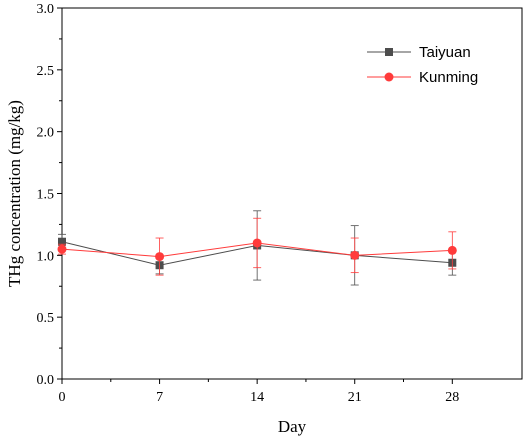  What do you see at coordinates (46, 71) in the screenshot?
I see `y-tick-label: 2.5` at bounding box center [46, 71].